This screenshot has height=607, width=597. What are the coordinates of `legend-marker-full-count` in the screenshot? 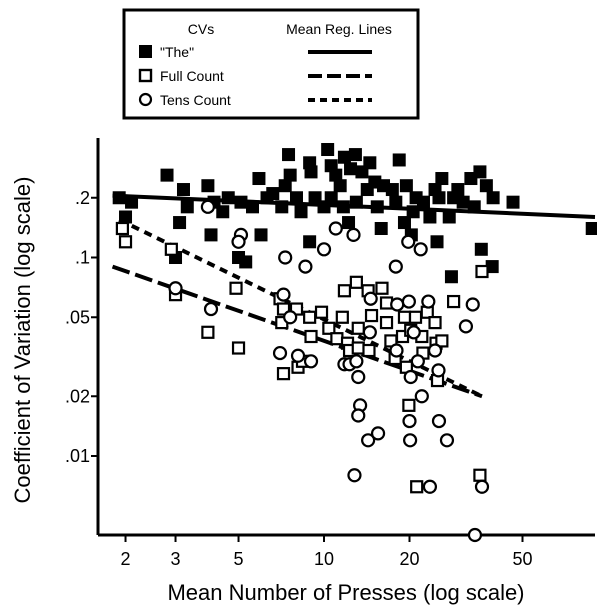 It's located at (145, 75).